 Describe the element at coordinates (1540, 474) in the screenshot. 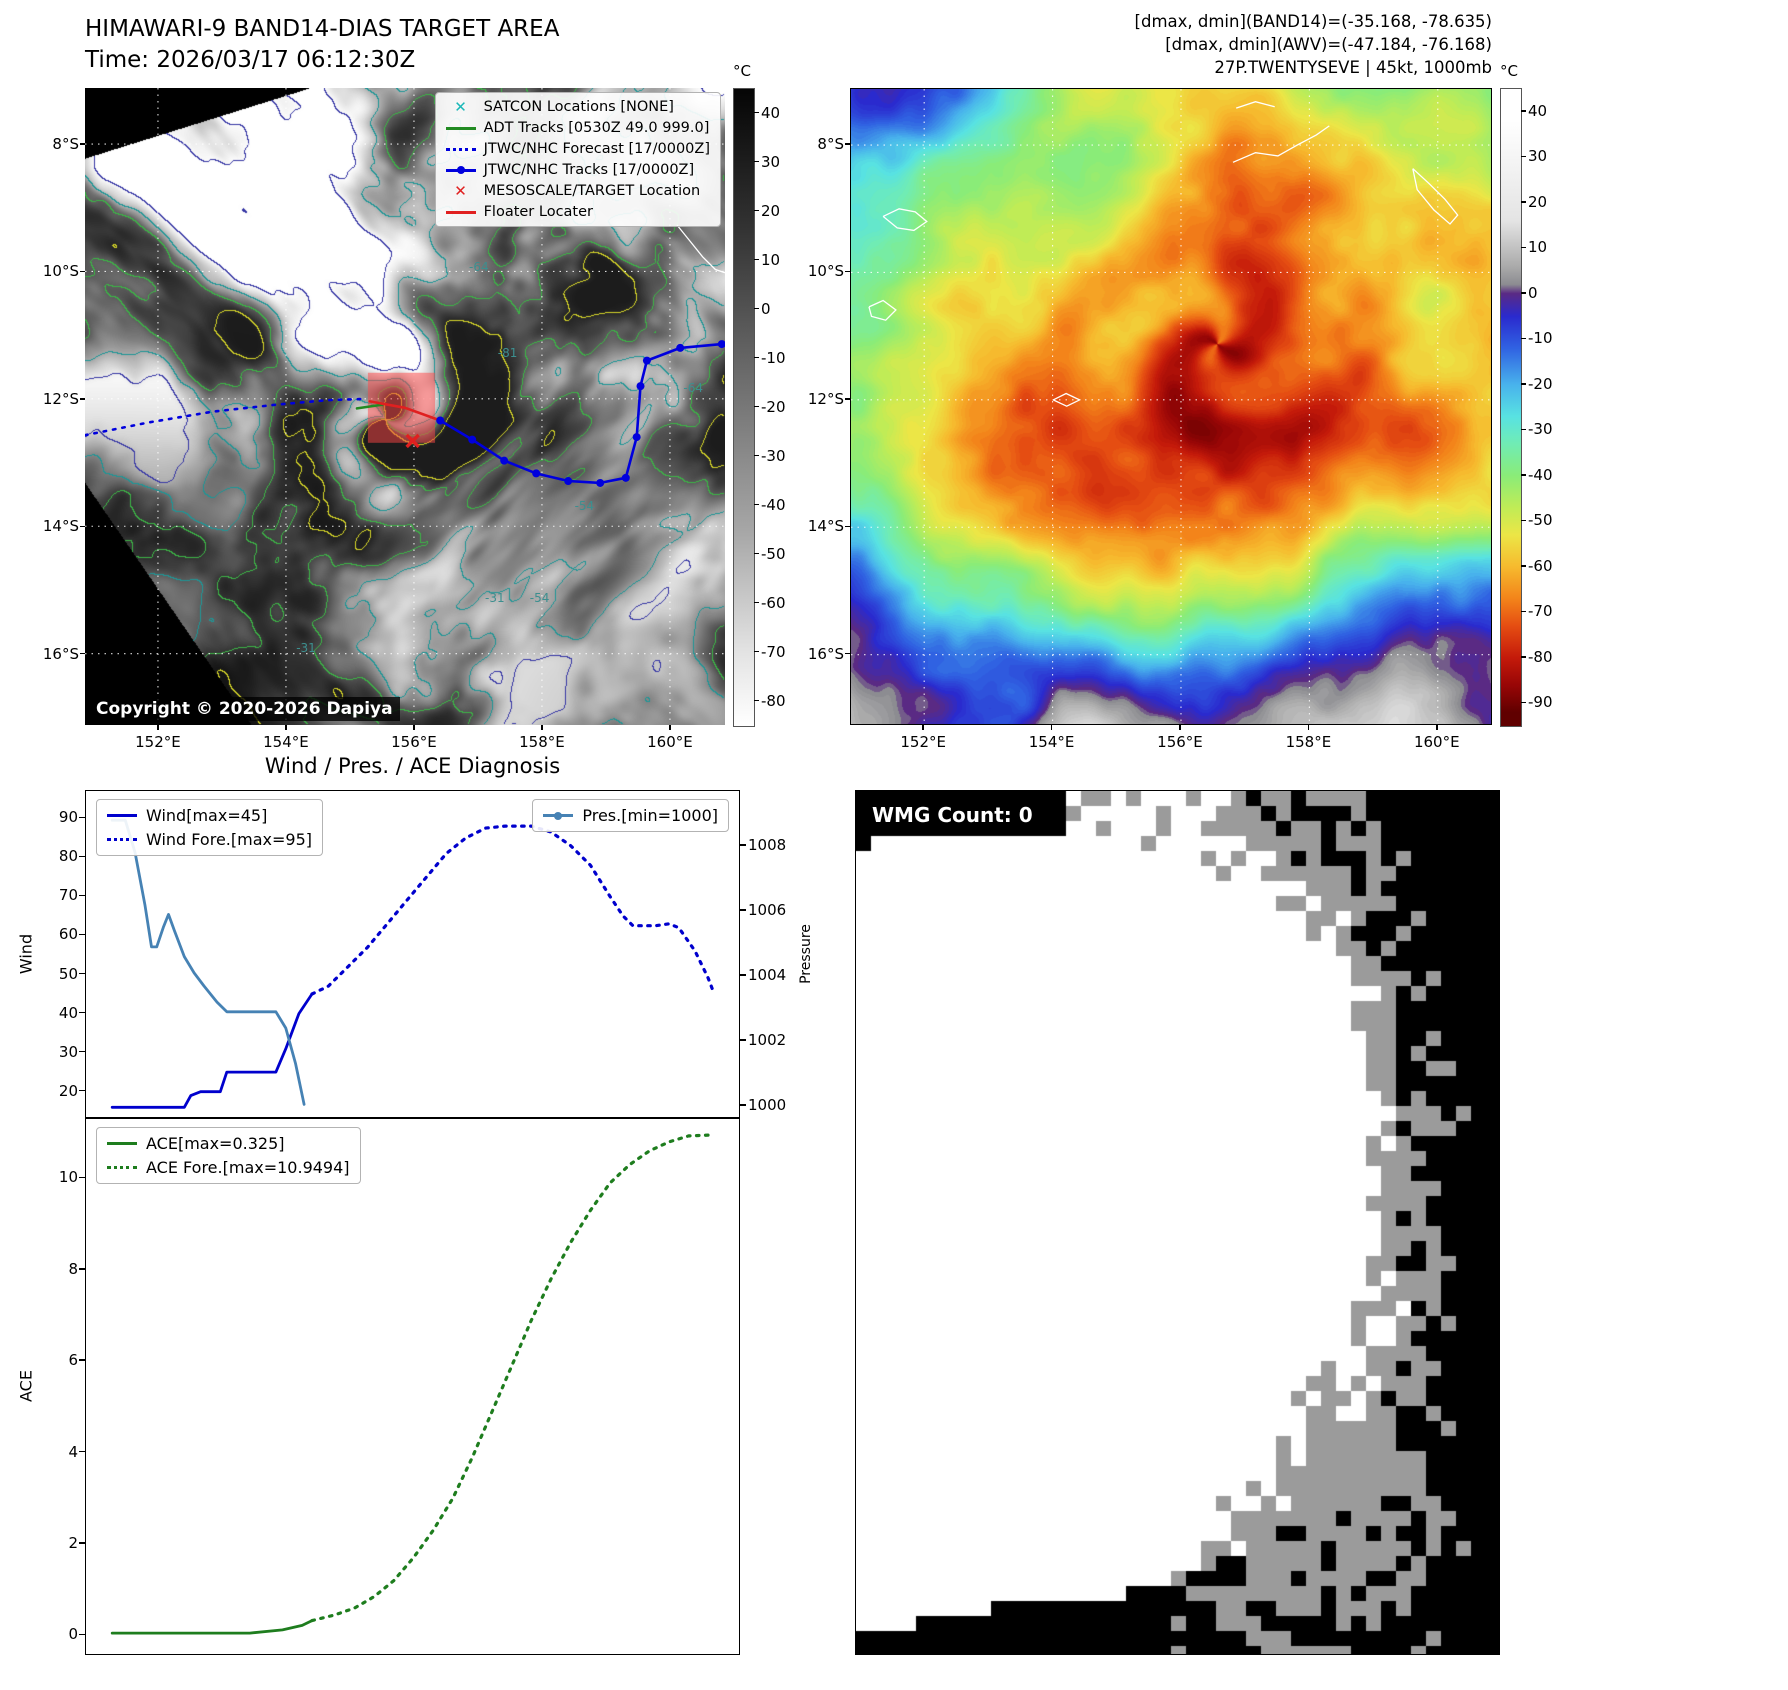

I see `colorbar-tick-label: -40` at that location.